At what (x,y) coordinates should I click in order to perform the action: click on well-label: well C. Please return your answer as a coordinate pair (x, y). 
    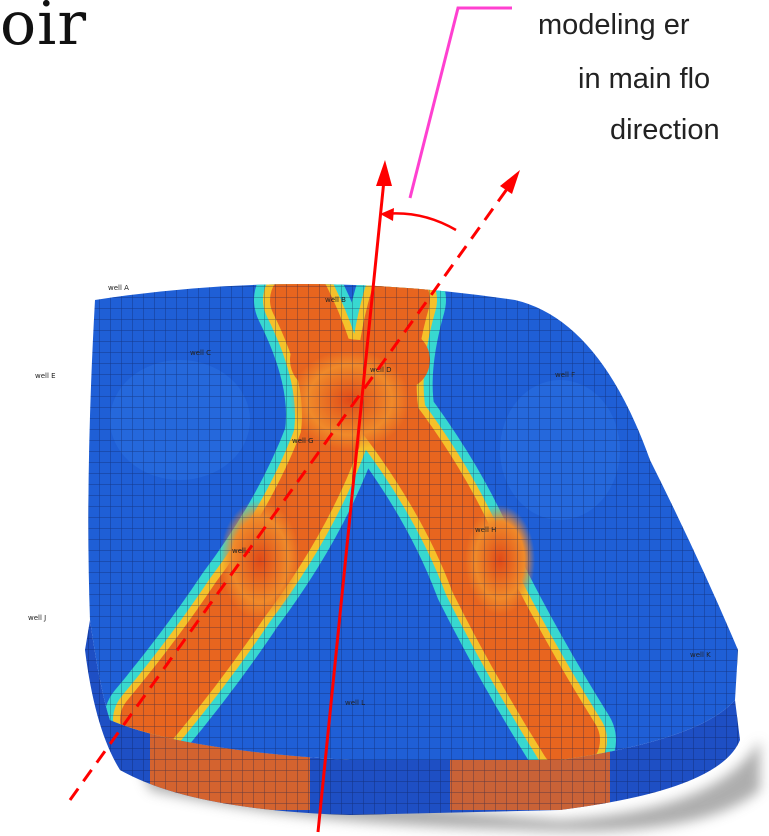
    Looking at the image, I should click on (200, 353).